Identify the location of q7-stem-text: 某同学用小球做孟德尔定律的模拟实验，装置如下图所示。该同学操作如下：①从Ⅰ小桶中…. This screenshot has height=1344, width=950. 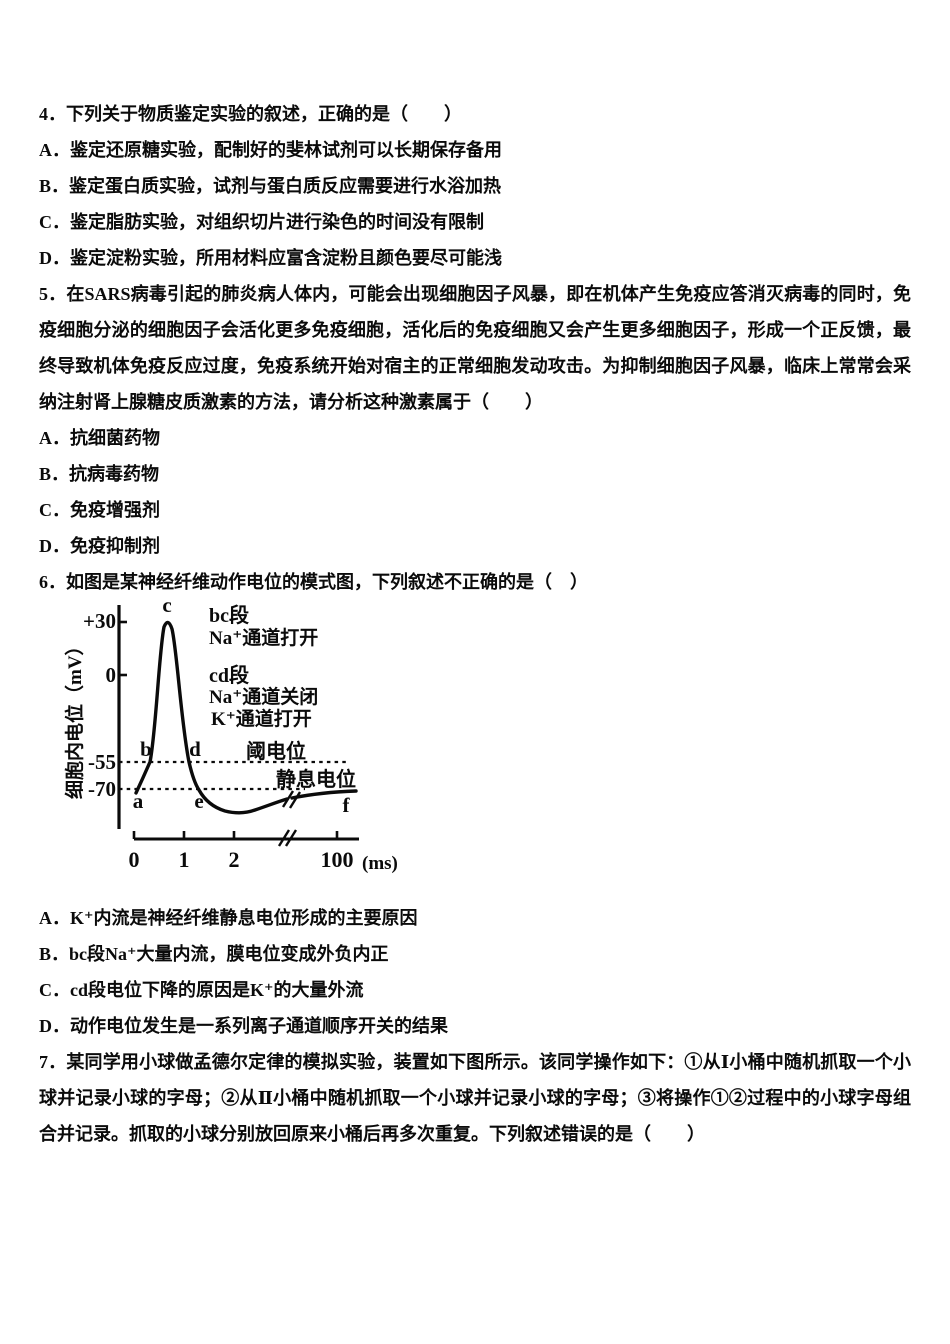
(475, 1098).